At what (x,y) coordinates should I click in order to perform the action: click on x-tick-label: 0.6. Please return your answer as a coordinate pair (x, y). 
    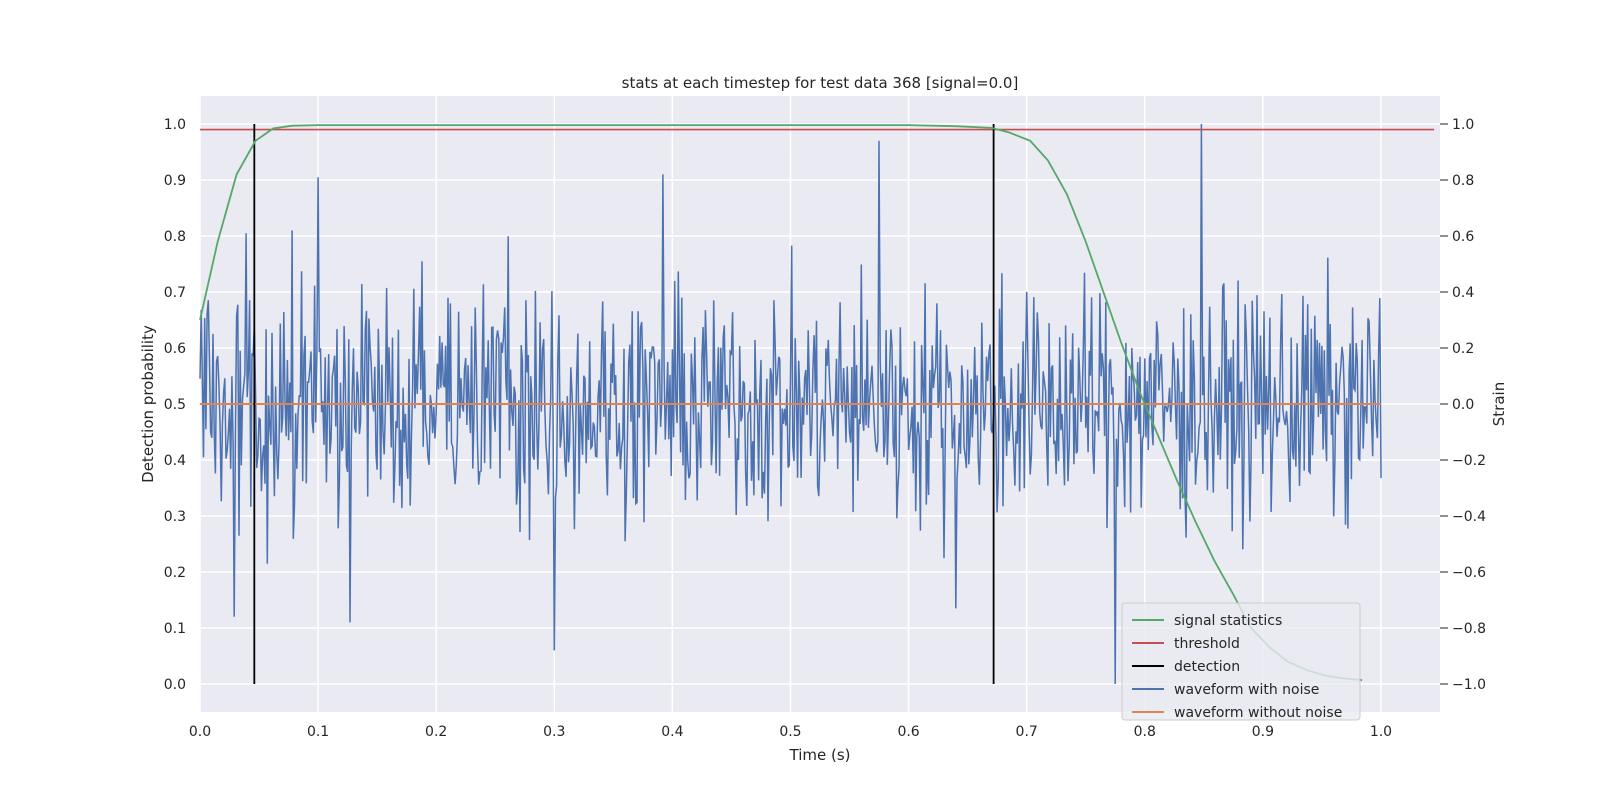
    Looking at the image, I should click on (908, 732).